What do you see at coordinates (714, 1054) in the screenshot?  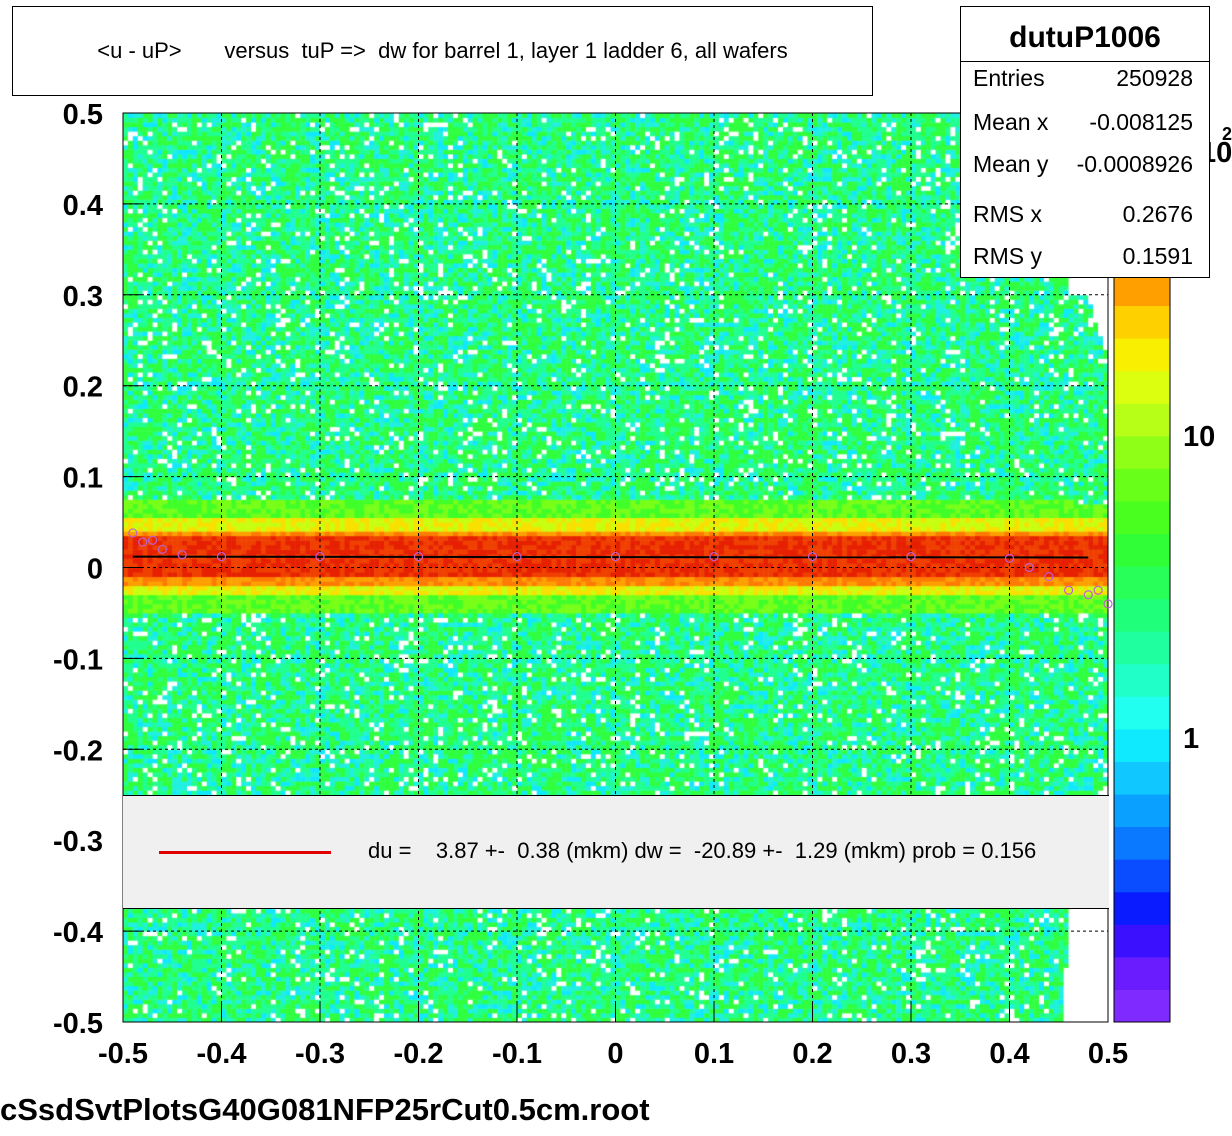 I see `x-tick-label: 0.1` at bounding box center [714, 1054].